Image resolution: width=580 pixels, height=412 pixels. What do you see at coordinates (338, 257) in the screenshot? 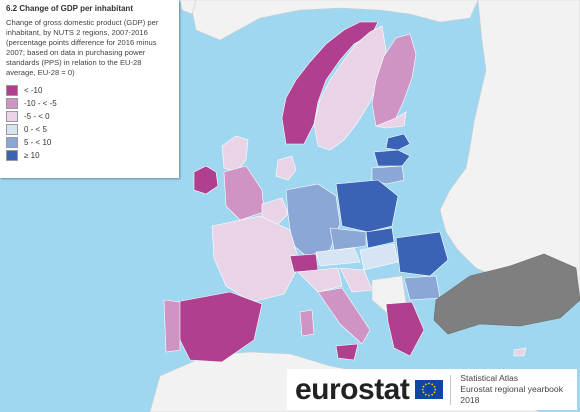
I see `region-austria` at bounding box center [338, 257].